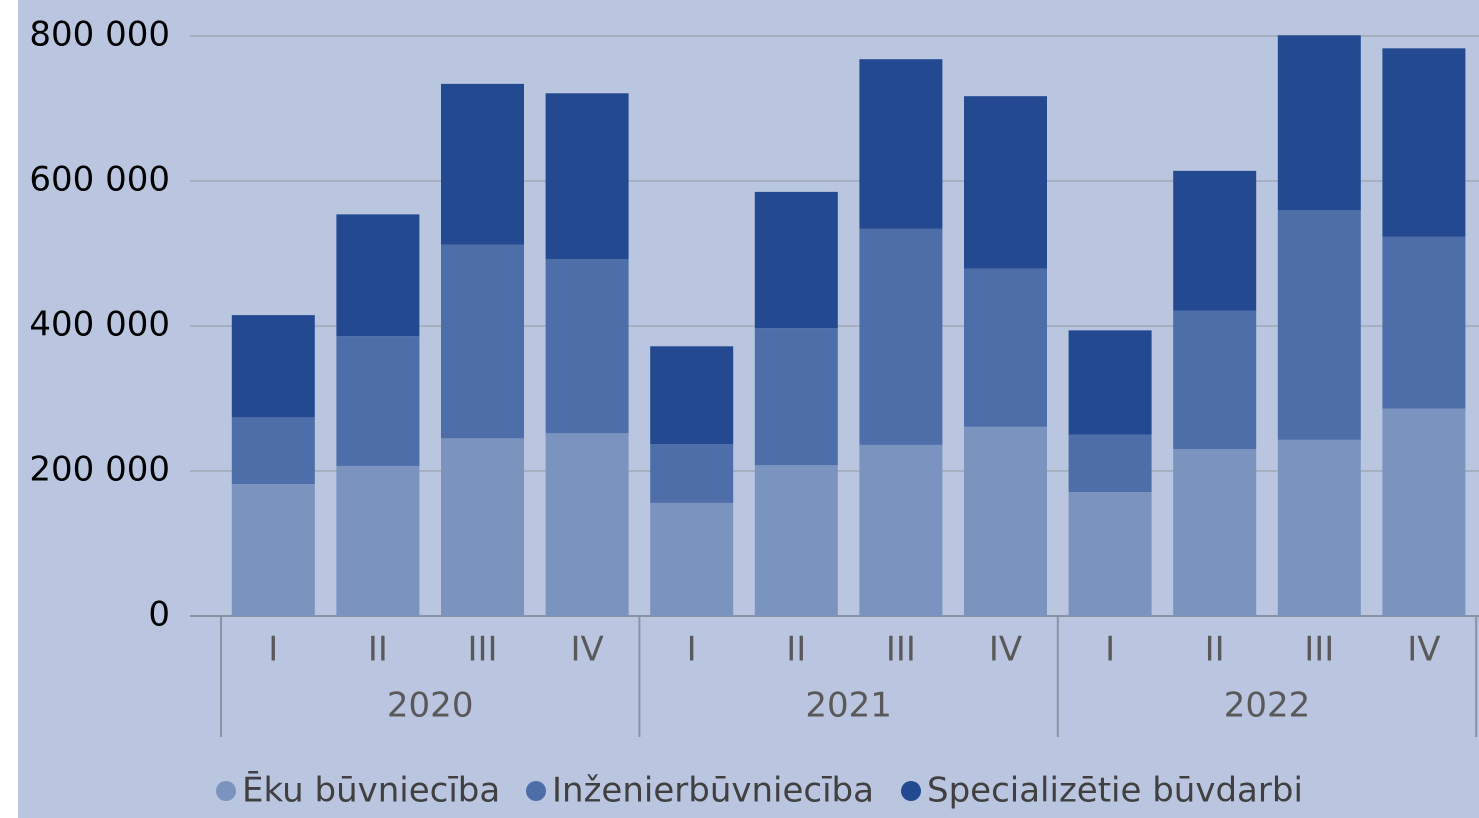 The height and width of the screenshot is (818, 1479). What do you see at coordinates (371, 791) in the screenshot?
I see `legend-label: Ēku būvniecība` at bounding box center [371, 791].